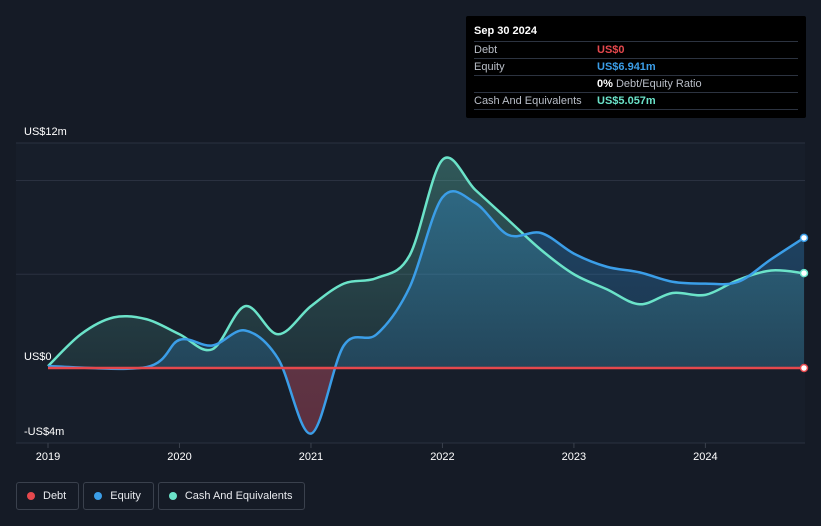 The height and width of the screenshot is (526, 821). What do you see at coordinates (442, 457) in the screenshot?
I see `x-tick-label: 2022` at bounding box center [442, 457].